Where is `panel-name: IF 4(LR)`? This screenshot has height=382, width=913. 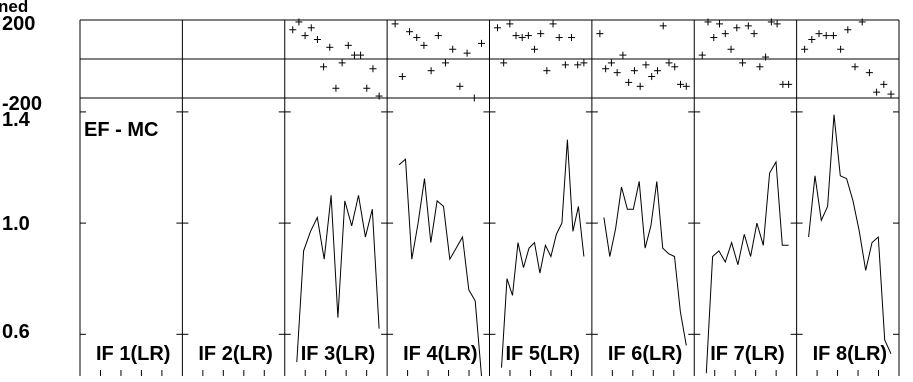 panel-name: IF 4(LR) is located at coordinates (440, 354).